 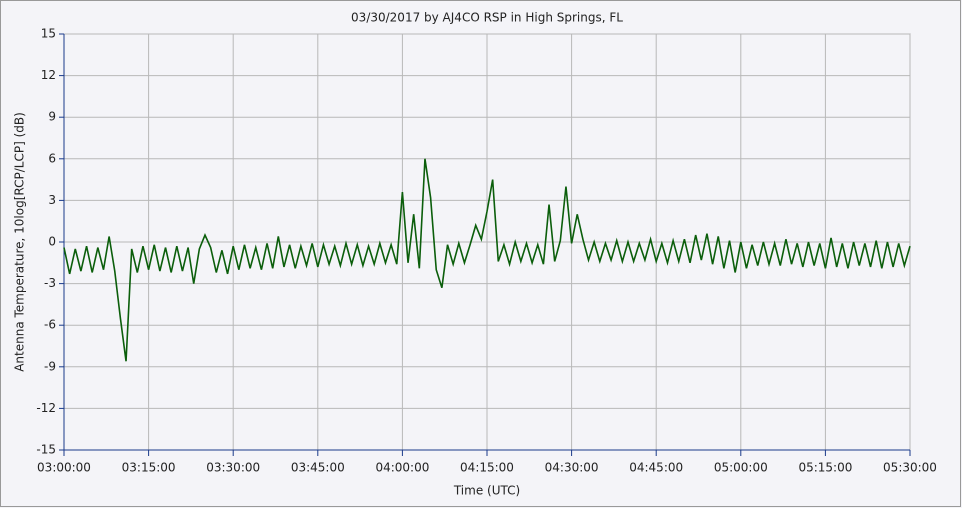 What do you see at coordinates (50, 325) in the screenshot?
I see `y-tick-label: -6` at bounding box center [50, 325].